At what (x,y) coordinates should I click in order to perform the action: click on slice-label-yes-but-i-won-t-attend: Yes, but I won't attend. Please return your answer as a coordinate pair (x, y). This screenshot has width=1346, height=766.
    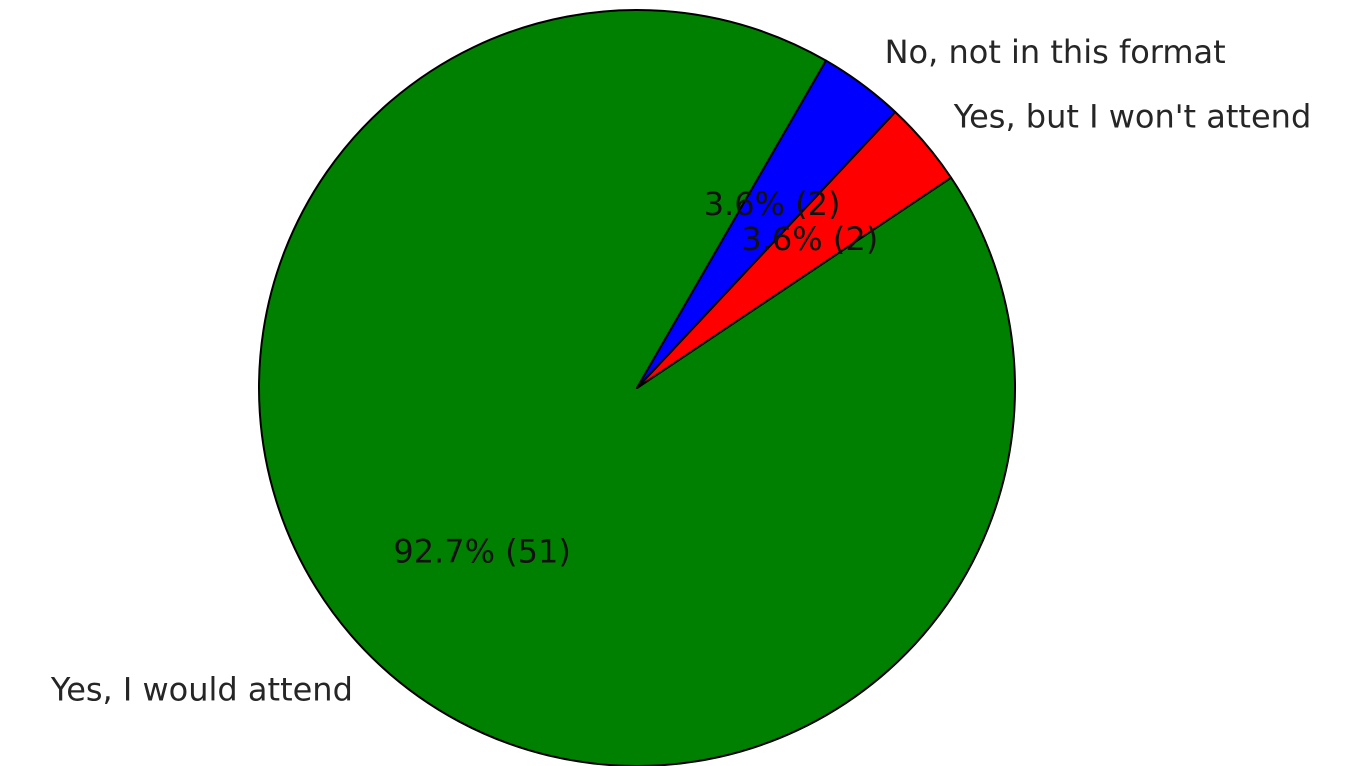
    Looking at the image, I should click on (1132, 117).